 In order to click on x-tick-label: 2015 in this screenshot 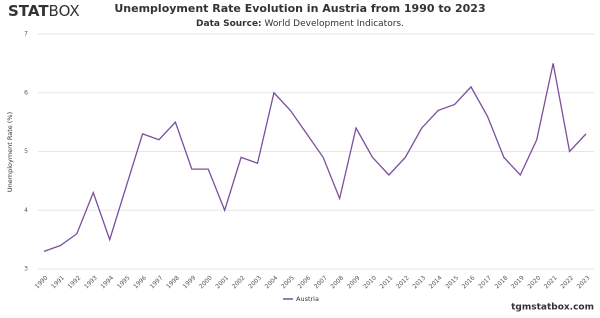, I will do `click(452, 282)`.